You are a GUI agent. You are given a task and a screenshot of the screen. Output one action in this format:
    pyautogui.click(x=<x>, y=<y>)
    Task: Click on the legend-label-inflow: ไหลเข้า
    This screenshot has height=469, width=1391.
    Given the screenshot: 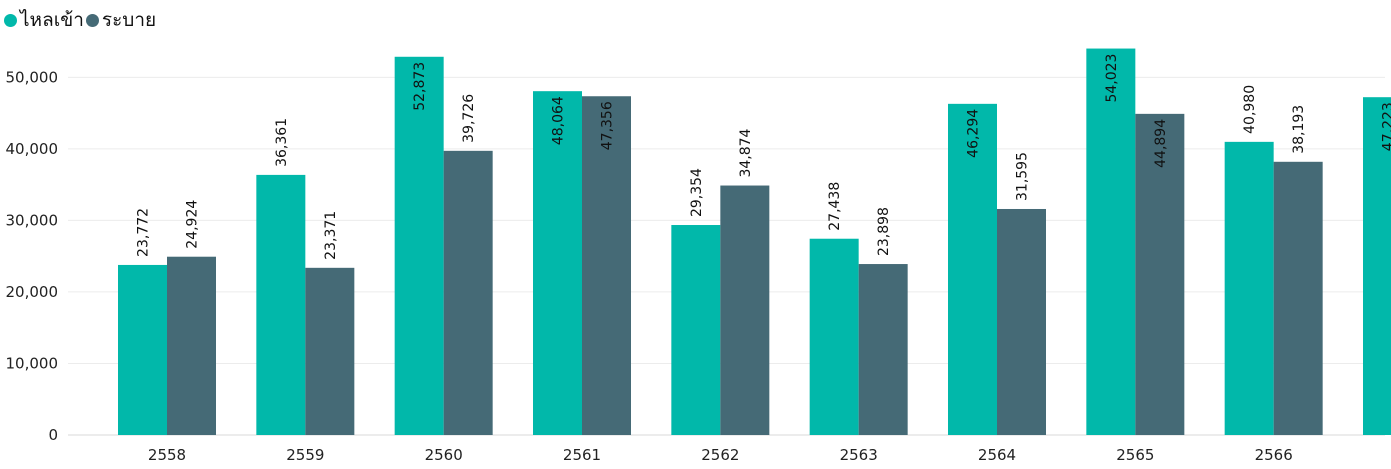 What is the action you would take?
    pyautogui.click(x=52, y=20)
    